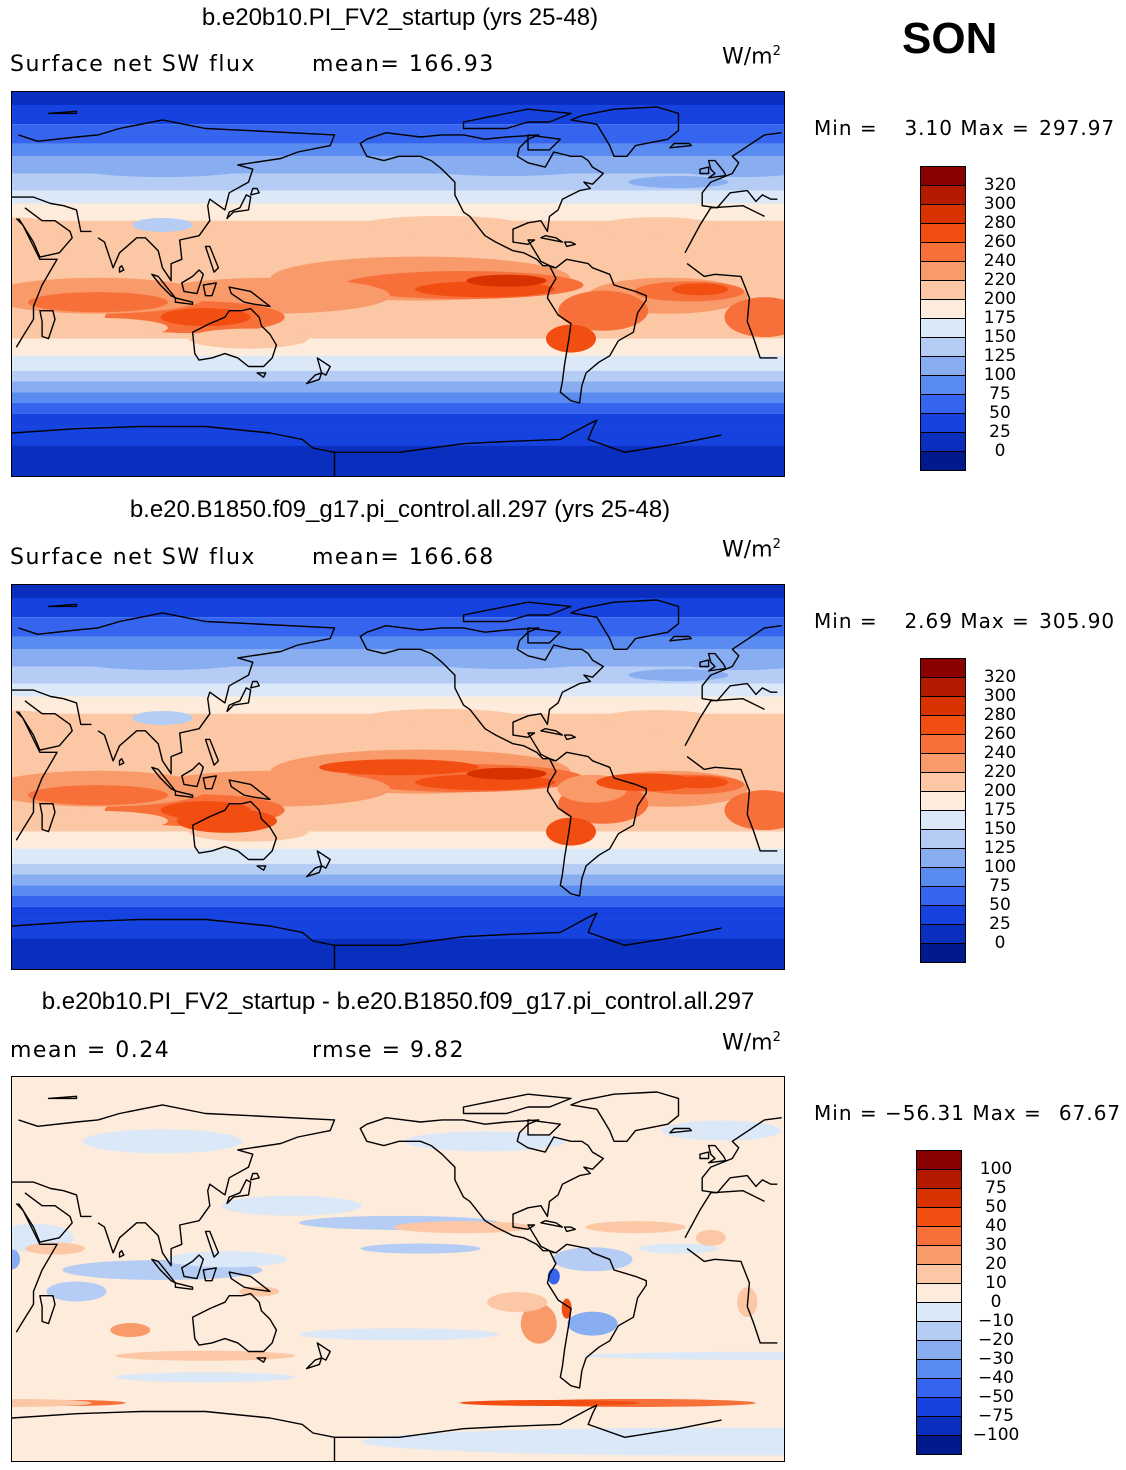 This screenshot has height=1470, width=1126. I want to click on colorbar-label: 240, so click(1000, 261).